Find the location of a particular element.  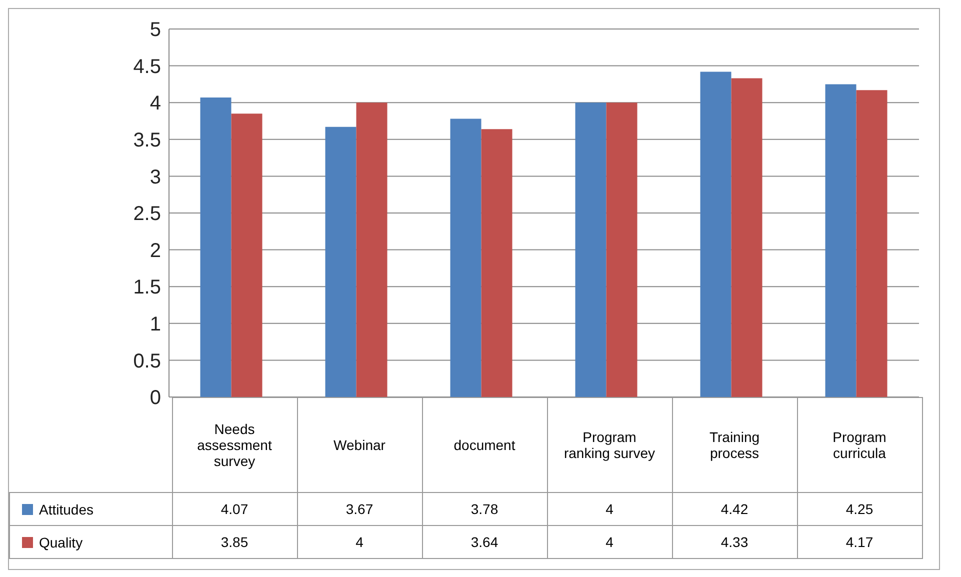

x-tick-label: Webinar is located at coordinates (359, 445).